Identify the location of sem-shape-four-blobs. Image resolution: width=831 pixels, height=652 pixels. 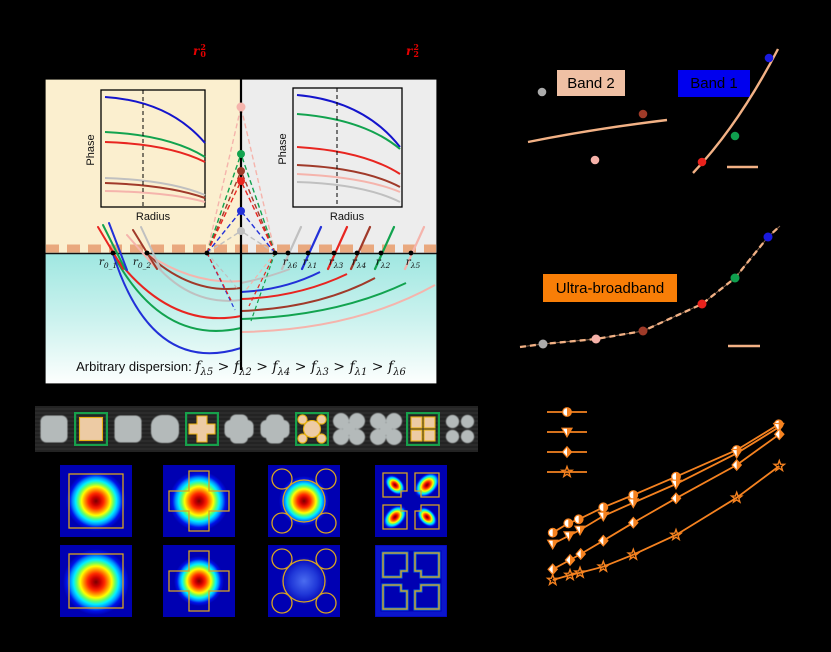
(459, 429).